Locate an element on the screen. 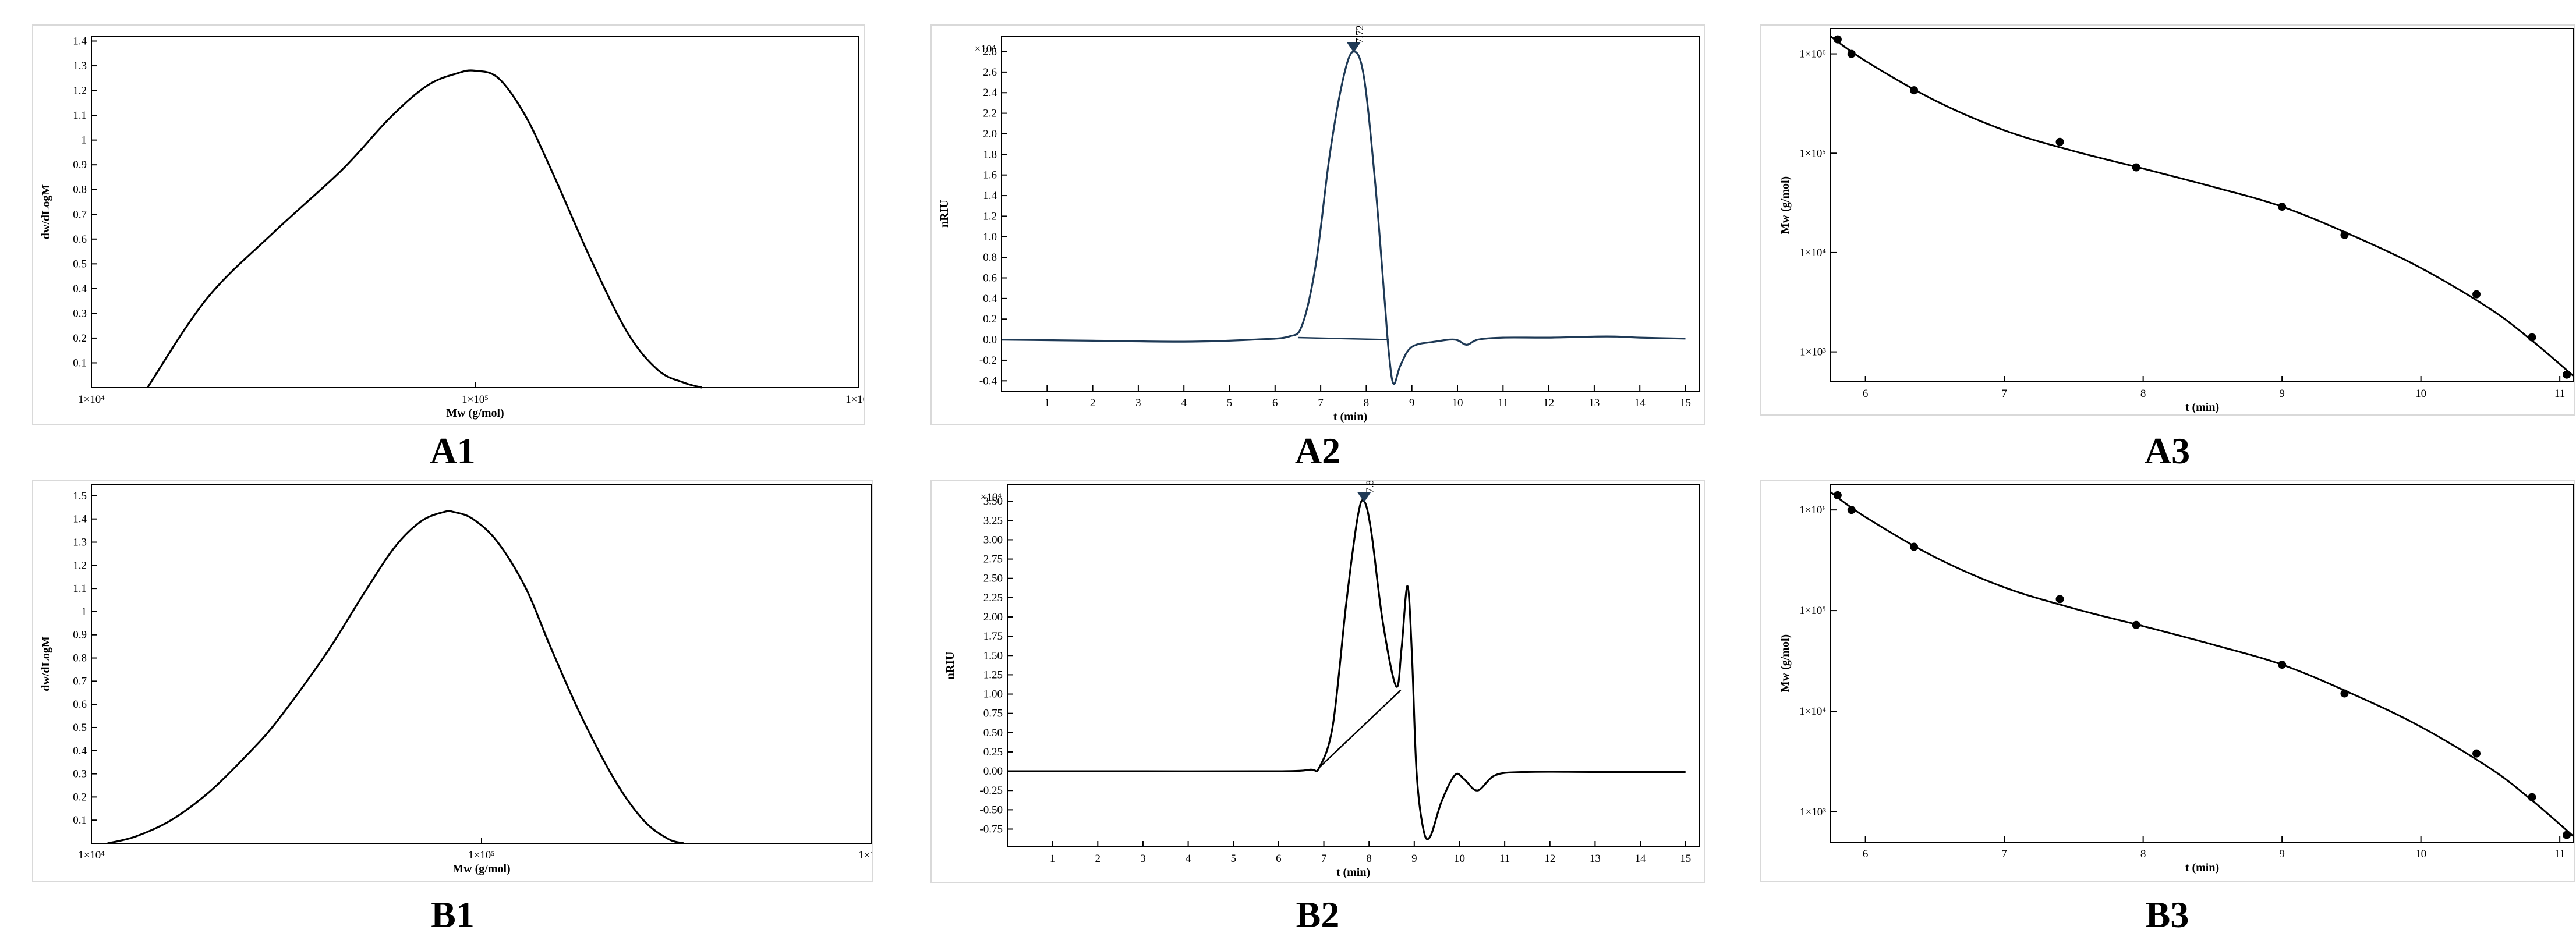 The height and width of the screenshot is (951, 2576). y-tick-label: 1.25 is located at coordinates (993, 675).